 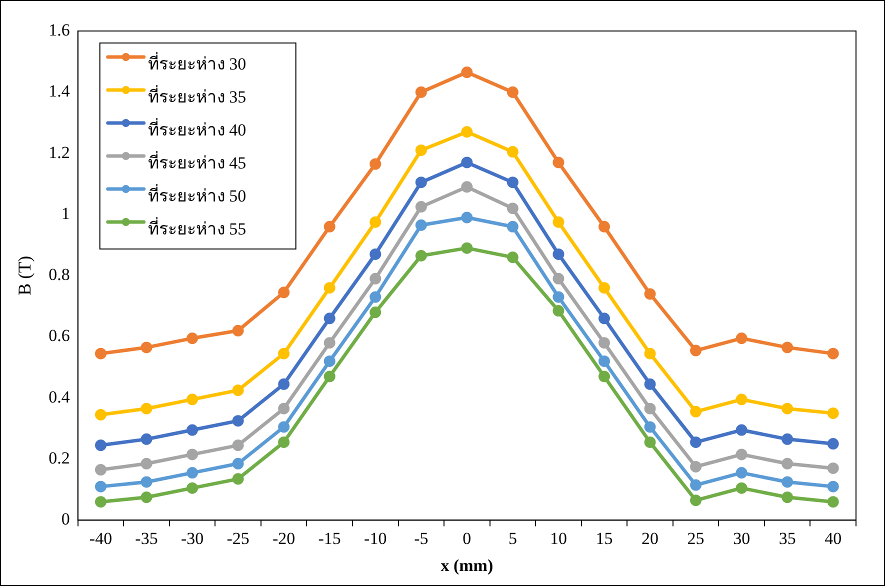 What do you see at coordinates (65, 213) in the screenshot?
I see `y-tick-label: 1` at bounding box center [65, 213].